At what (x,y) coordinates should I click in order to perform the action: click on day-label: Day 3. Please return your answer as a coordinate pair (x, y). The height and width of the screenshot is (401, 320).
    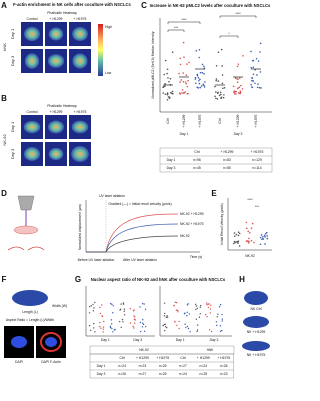
    Looking at the image, I should click on (238, 134).